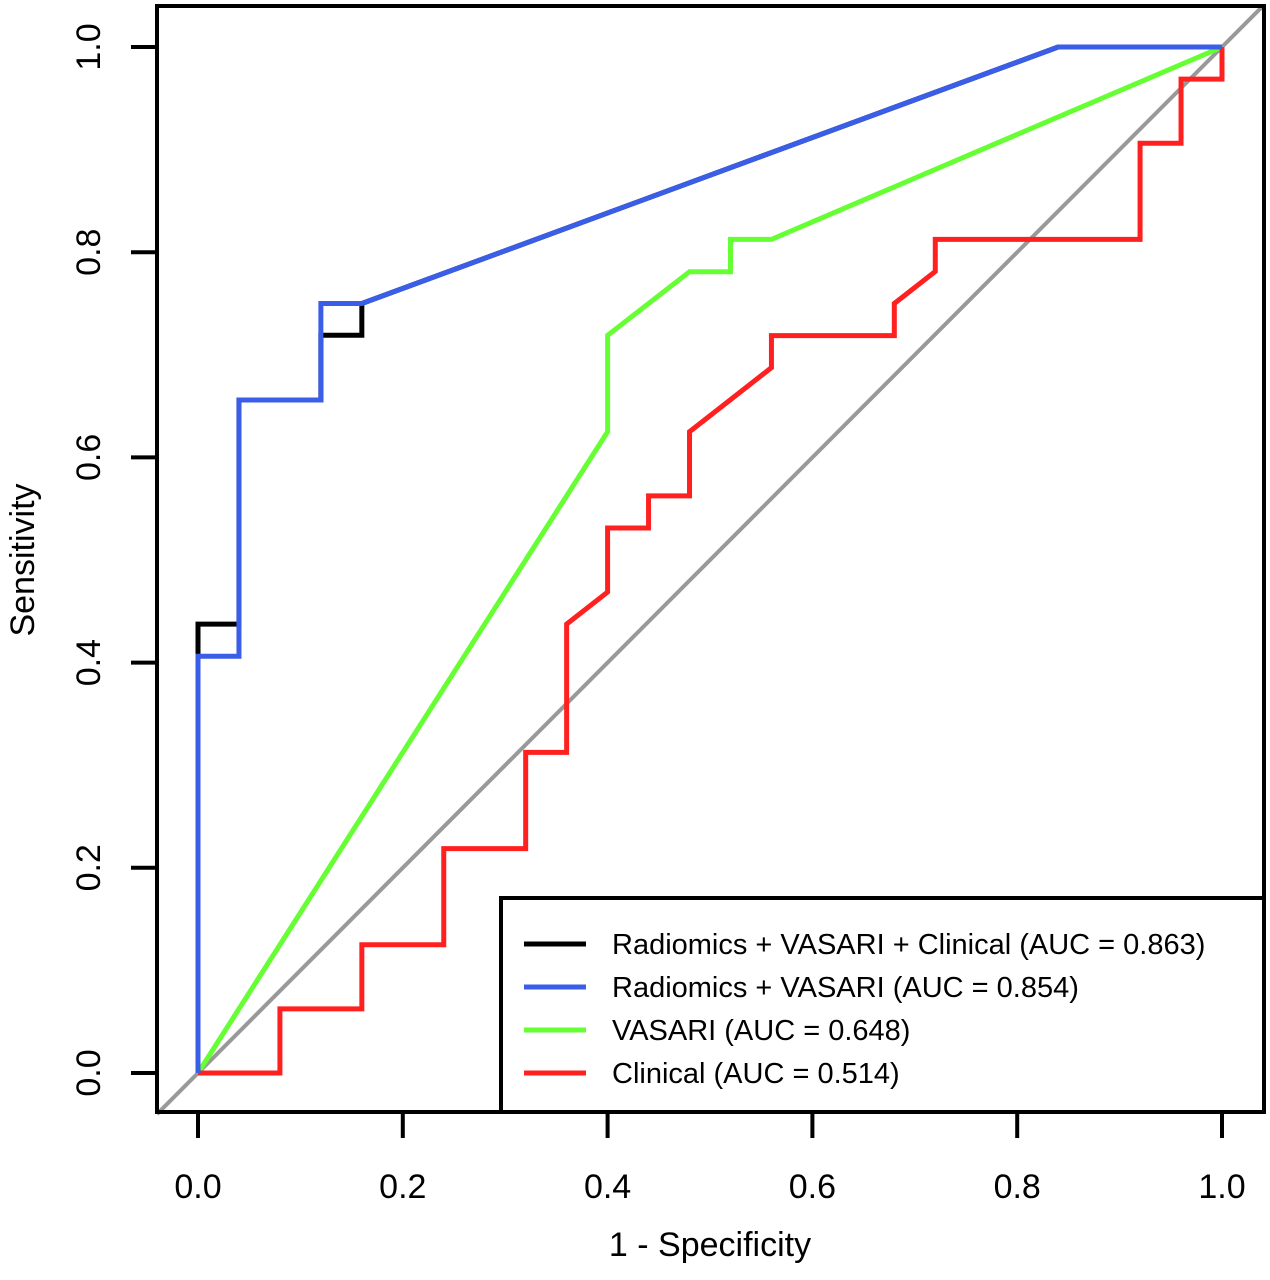 This screenshot has width=1270, height=1280. Describe the element at coordinates (1017, 1187) in the screenshot. I see `x-tick-label: 0.8` at that location.